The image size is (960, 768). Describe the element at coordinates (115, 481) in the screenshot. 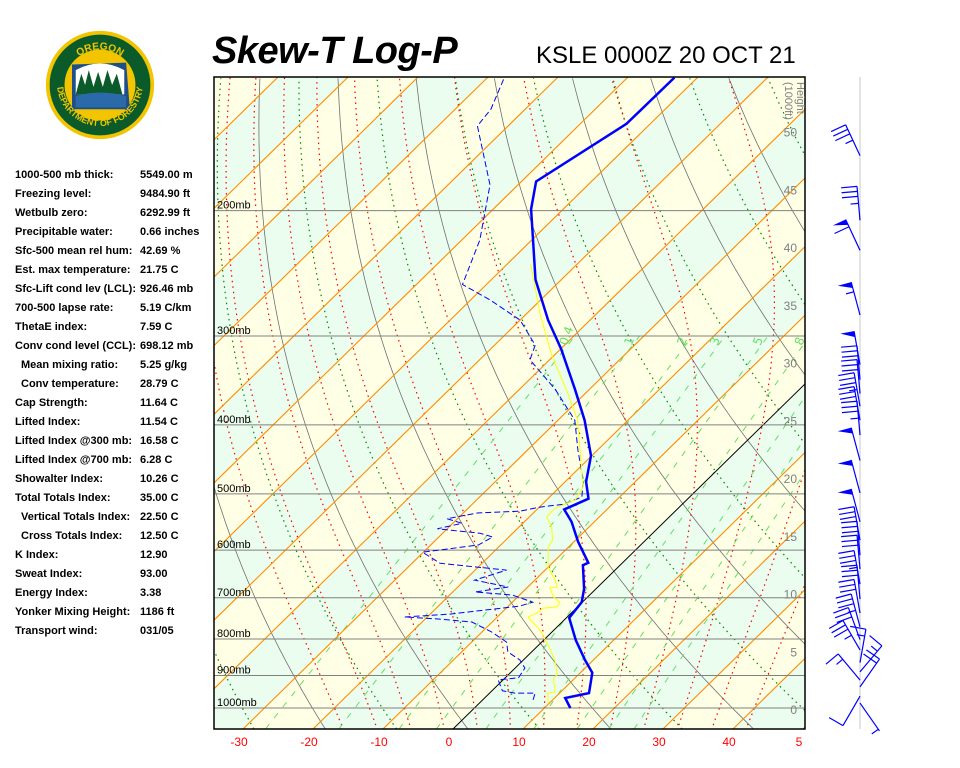

I see `stat-row: Showalter Index: 10.26 C` at that location.